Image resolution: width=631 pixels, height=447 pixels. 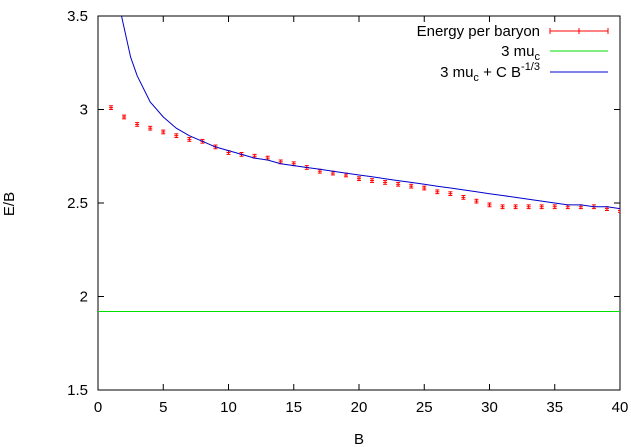 I want to click on x-tick-label: 40, so click(x=620, y=407).